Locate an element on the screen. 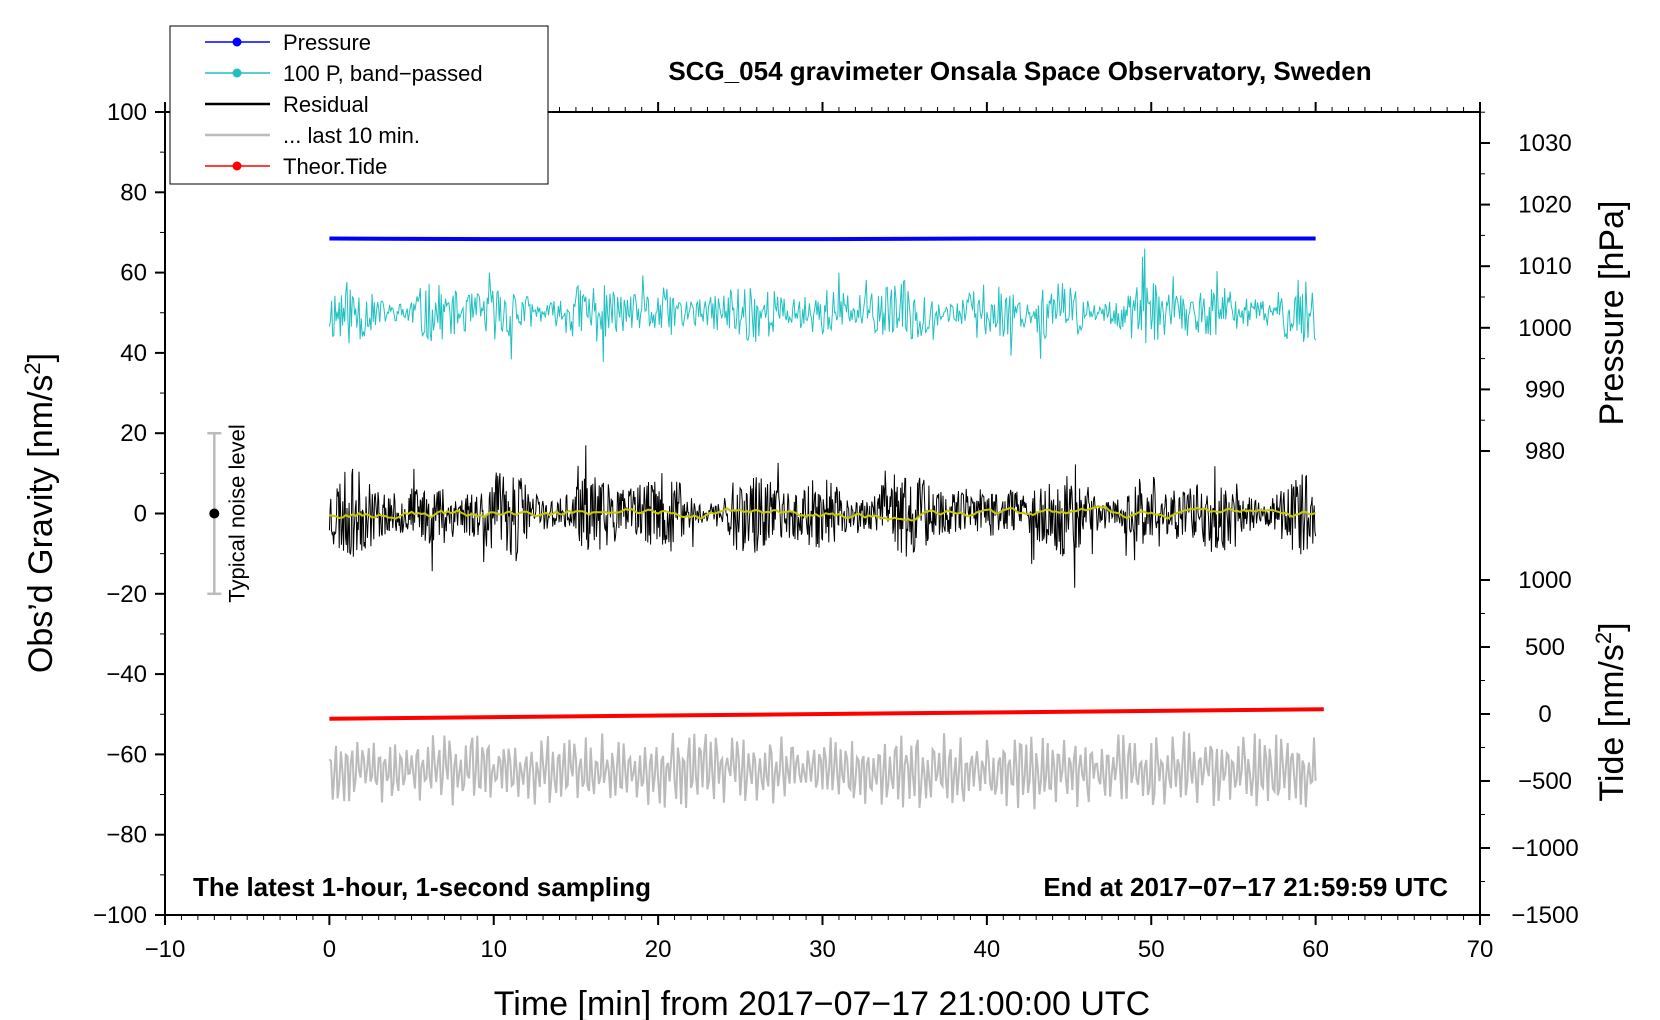 The width and height of the screenshot is (1660, 1020). y-axis-title-gravity: Obs’d Gravity [nm/s2] is located at coordinates (40, 513).